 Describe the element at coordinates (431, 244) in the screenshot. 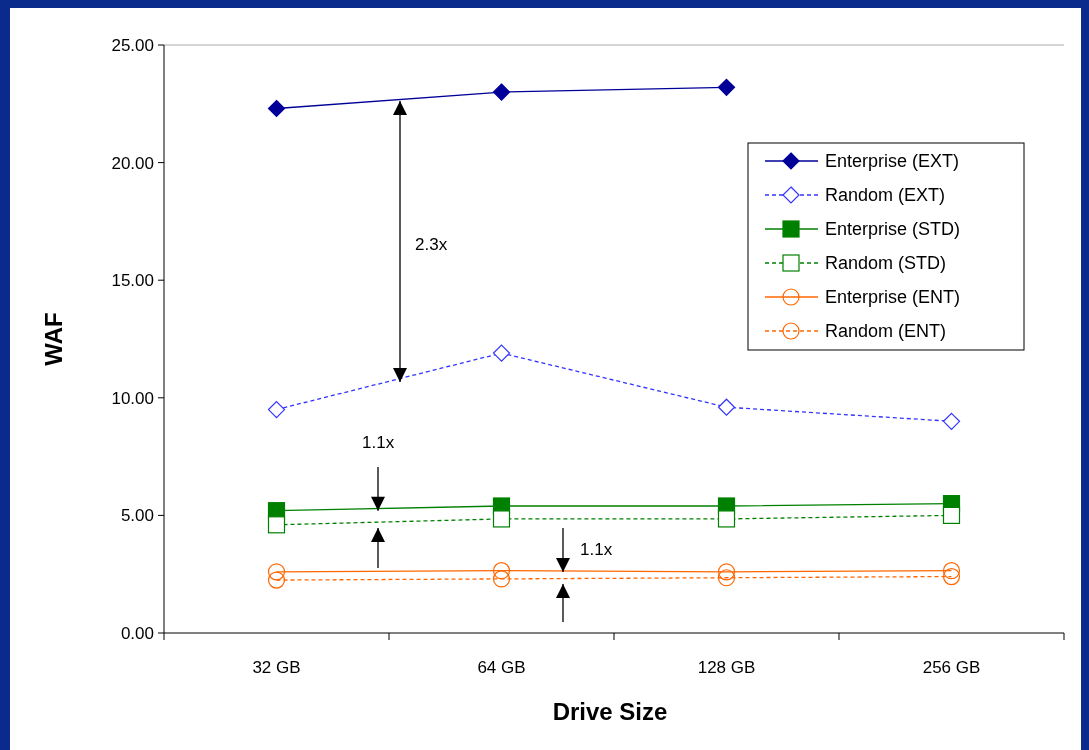

I see `annotation: 2.3x` at that location.